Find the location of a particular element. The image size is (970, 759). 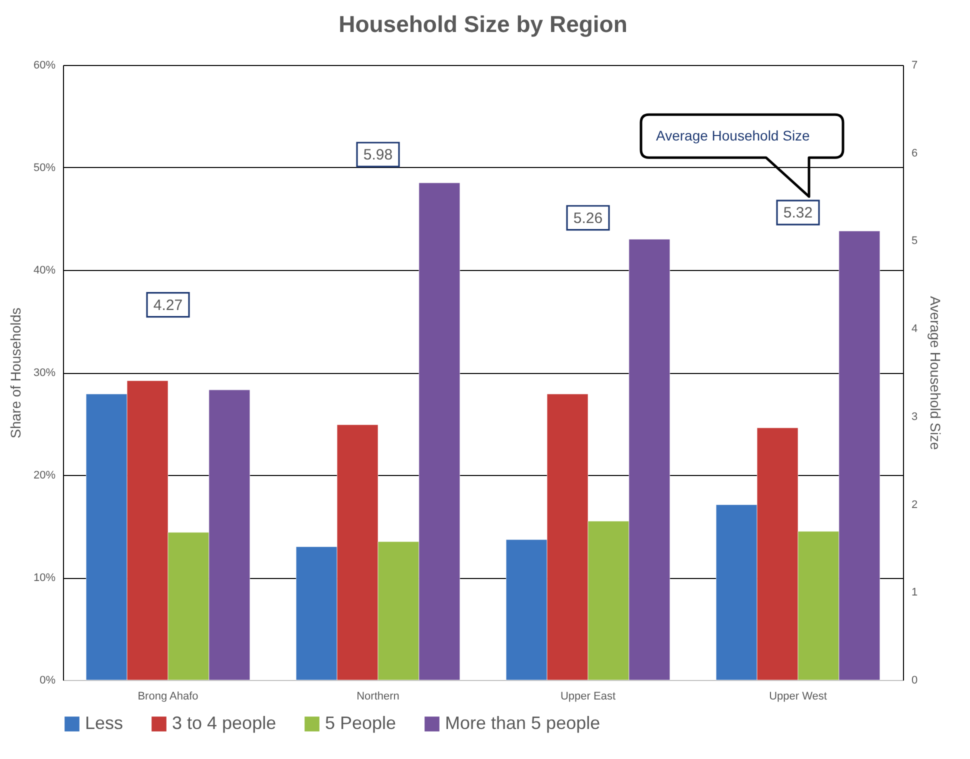

legend-label: 3 to 4 people is located at coordinates (224, 723).